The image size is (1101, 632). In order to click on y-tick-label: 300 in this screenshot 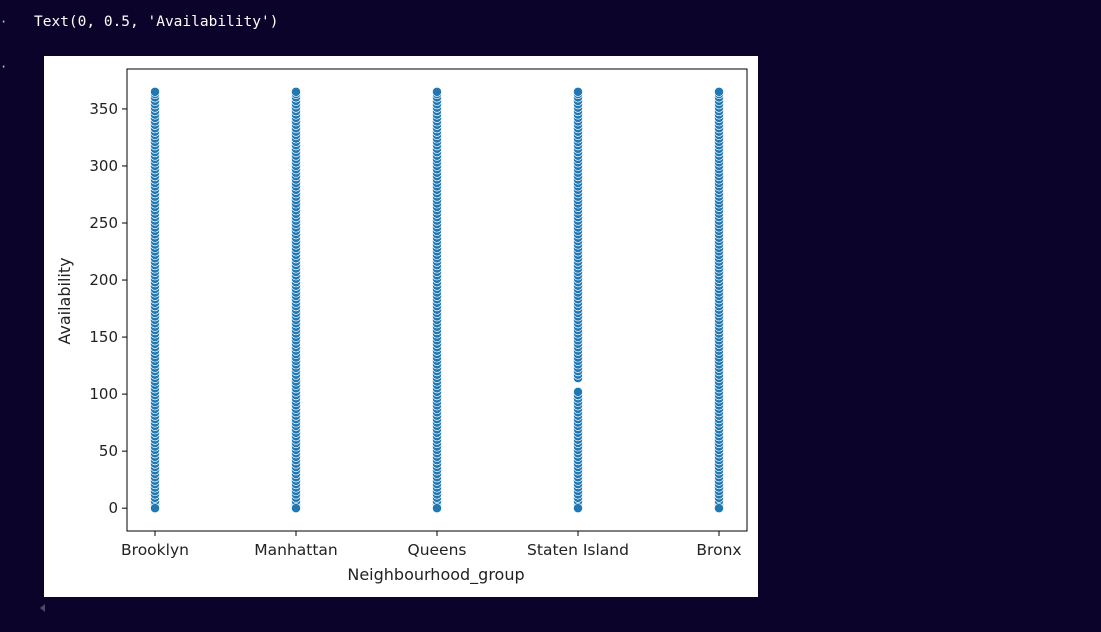, I will do `click(103, 166)`.